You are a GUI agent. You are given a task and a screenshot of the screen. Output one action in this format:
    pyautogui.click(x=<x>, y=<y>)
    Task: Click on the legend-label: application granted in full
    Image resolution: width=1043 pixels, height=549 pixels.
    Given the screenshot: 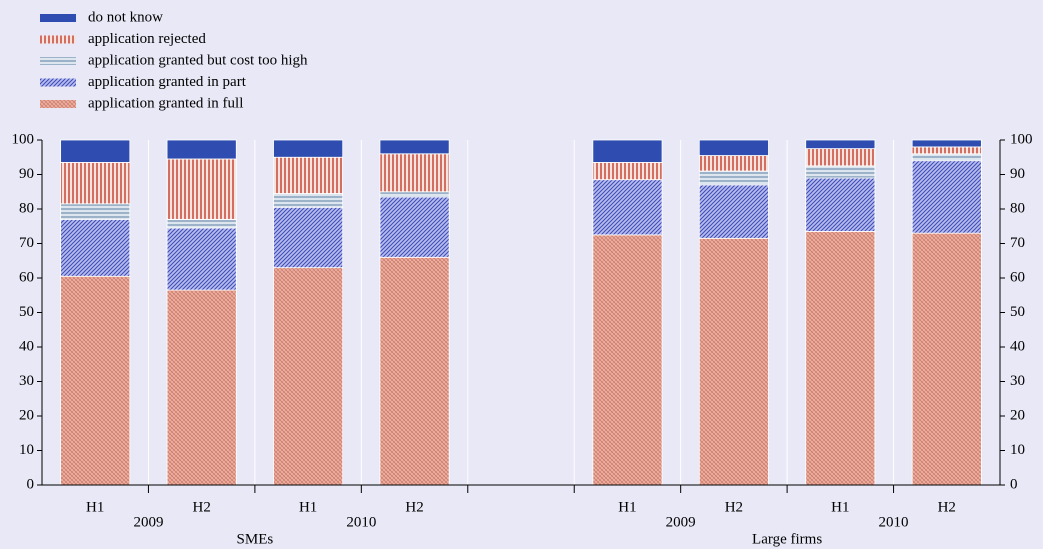 What is the action you would take?
    pyautogui.click(x=165, y=103)
    